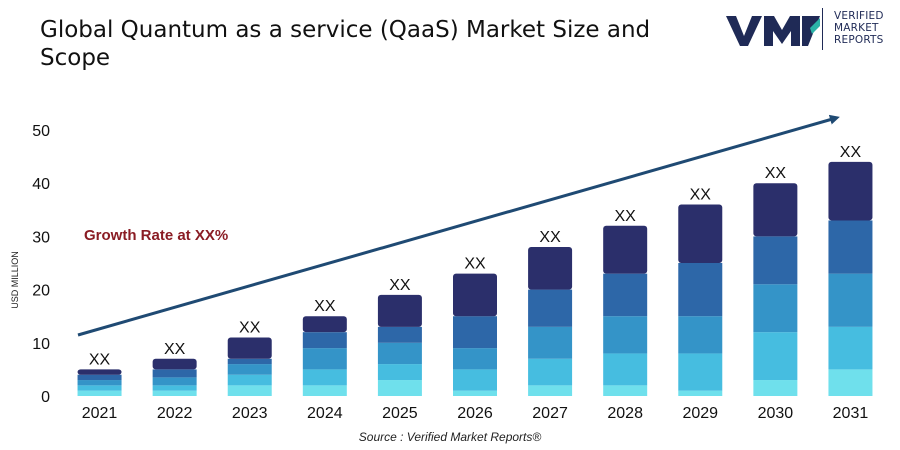 This screenshot has width=900, height=450. I want to click on vmr-logo-icon, so click(773, 31).